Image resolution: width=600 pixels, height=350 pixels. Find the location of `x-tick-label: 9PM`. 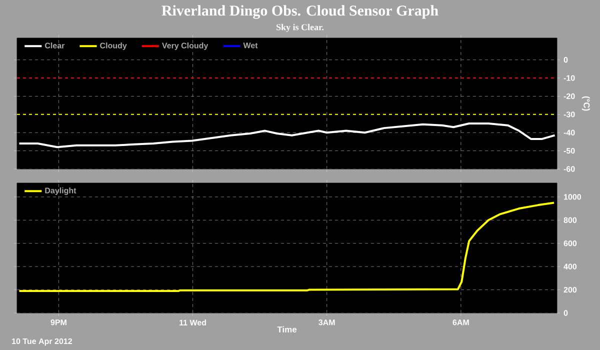

x-tick-label: 9PM is located at coordinates (58, 323).